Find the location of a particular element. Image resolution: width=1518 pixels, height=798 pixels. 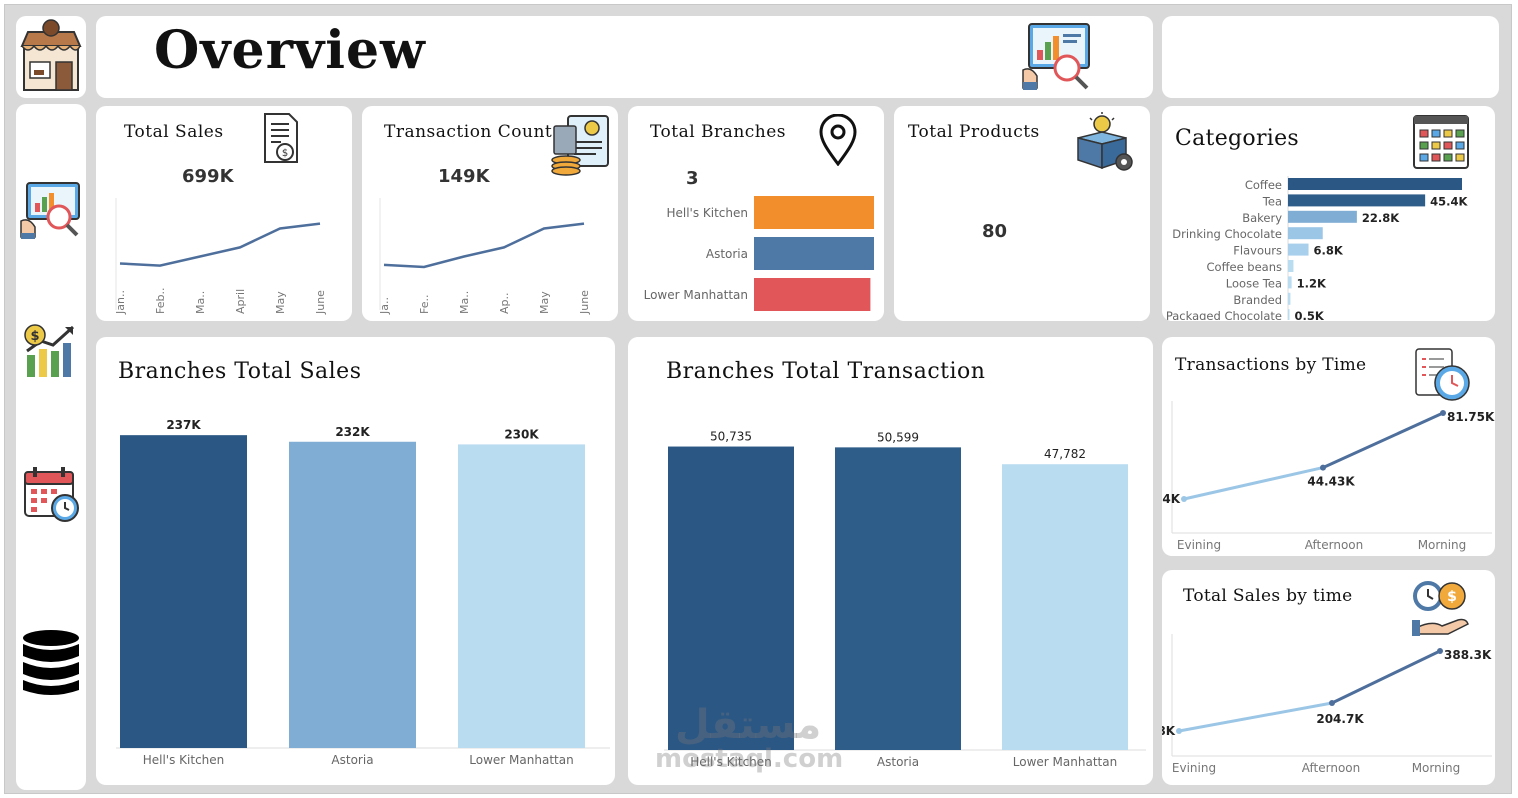

branches-bar-chart: Hell's Kitchen Astoria Lower Manhattan is located at coordinates (759, 253).